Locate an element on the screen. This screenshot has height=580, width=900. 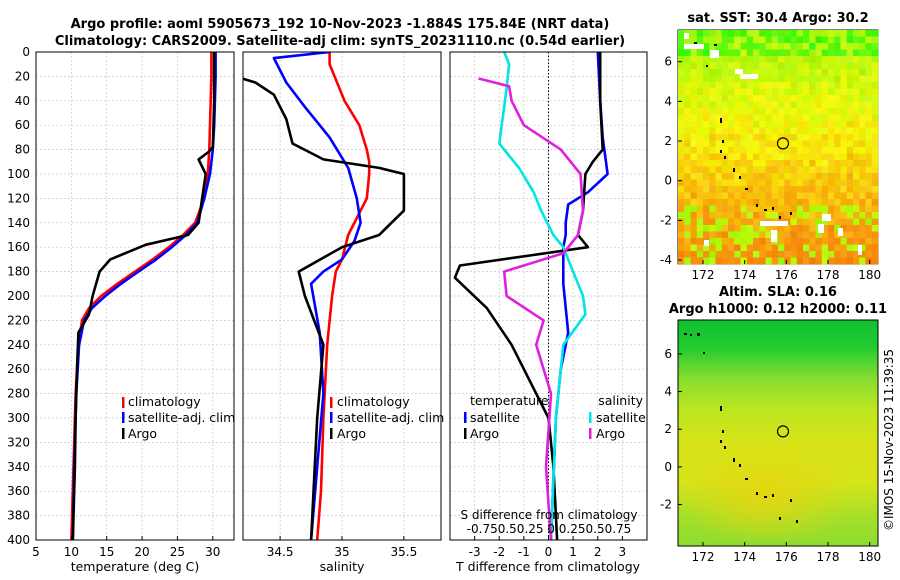
legend-label-climatology: climatology is located at coordinates (373, 401).